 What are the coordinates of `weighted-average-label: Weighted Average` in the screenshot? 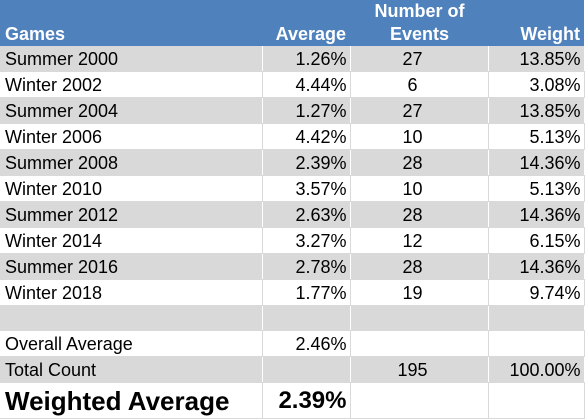 It's located at (131, 400).